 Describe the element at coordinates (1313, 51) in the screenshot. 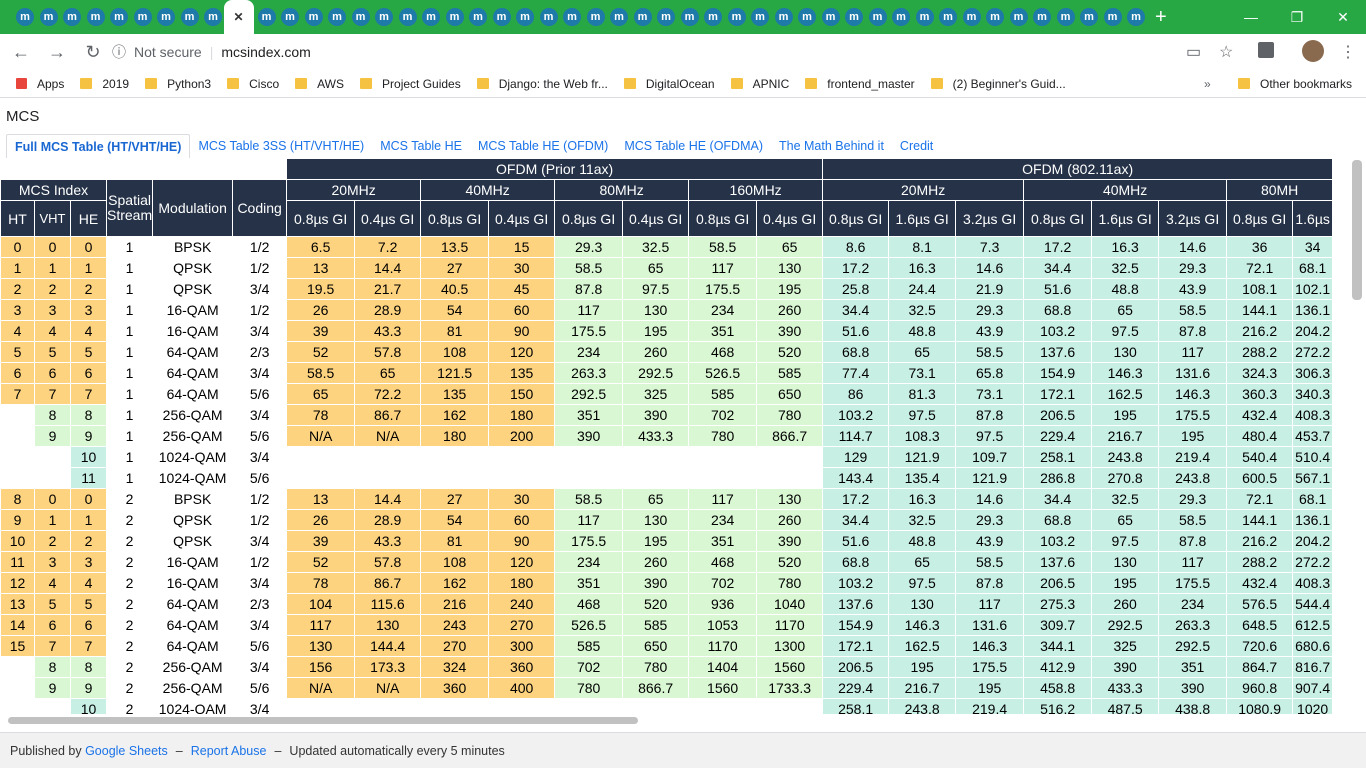

I see `profile-avatar` at that location.